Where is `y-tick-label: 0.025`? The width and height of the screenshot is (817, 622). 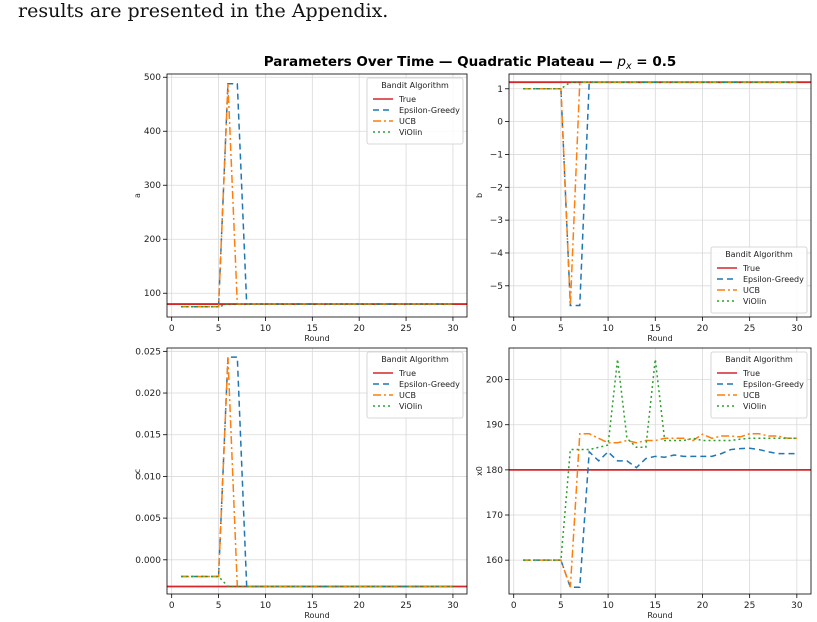 y-tick-label: 0.025 is located at coordinates (148, 352).